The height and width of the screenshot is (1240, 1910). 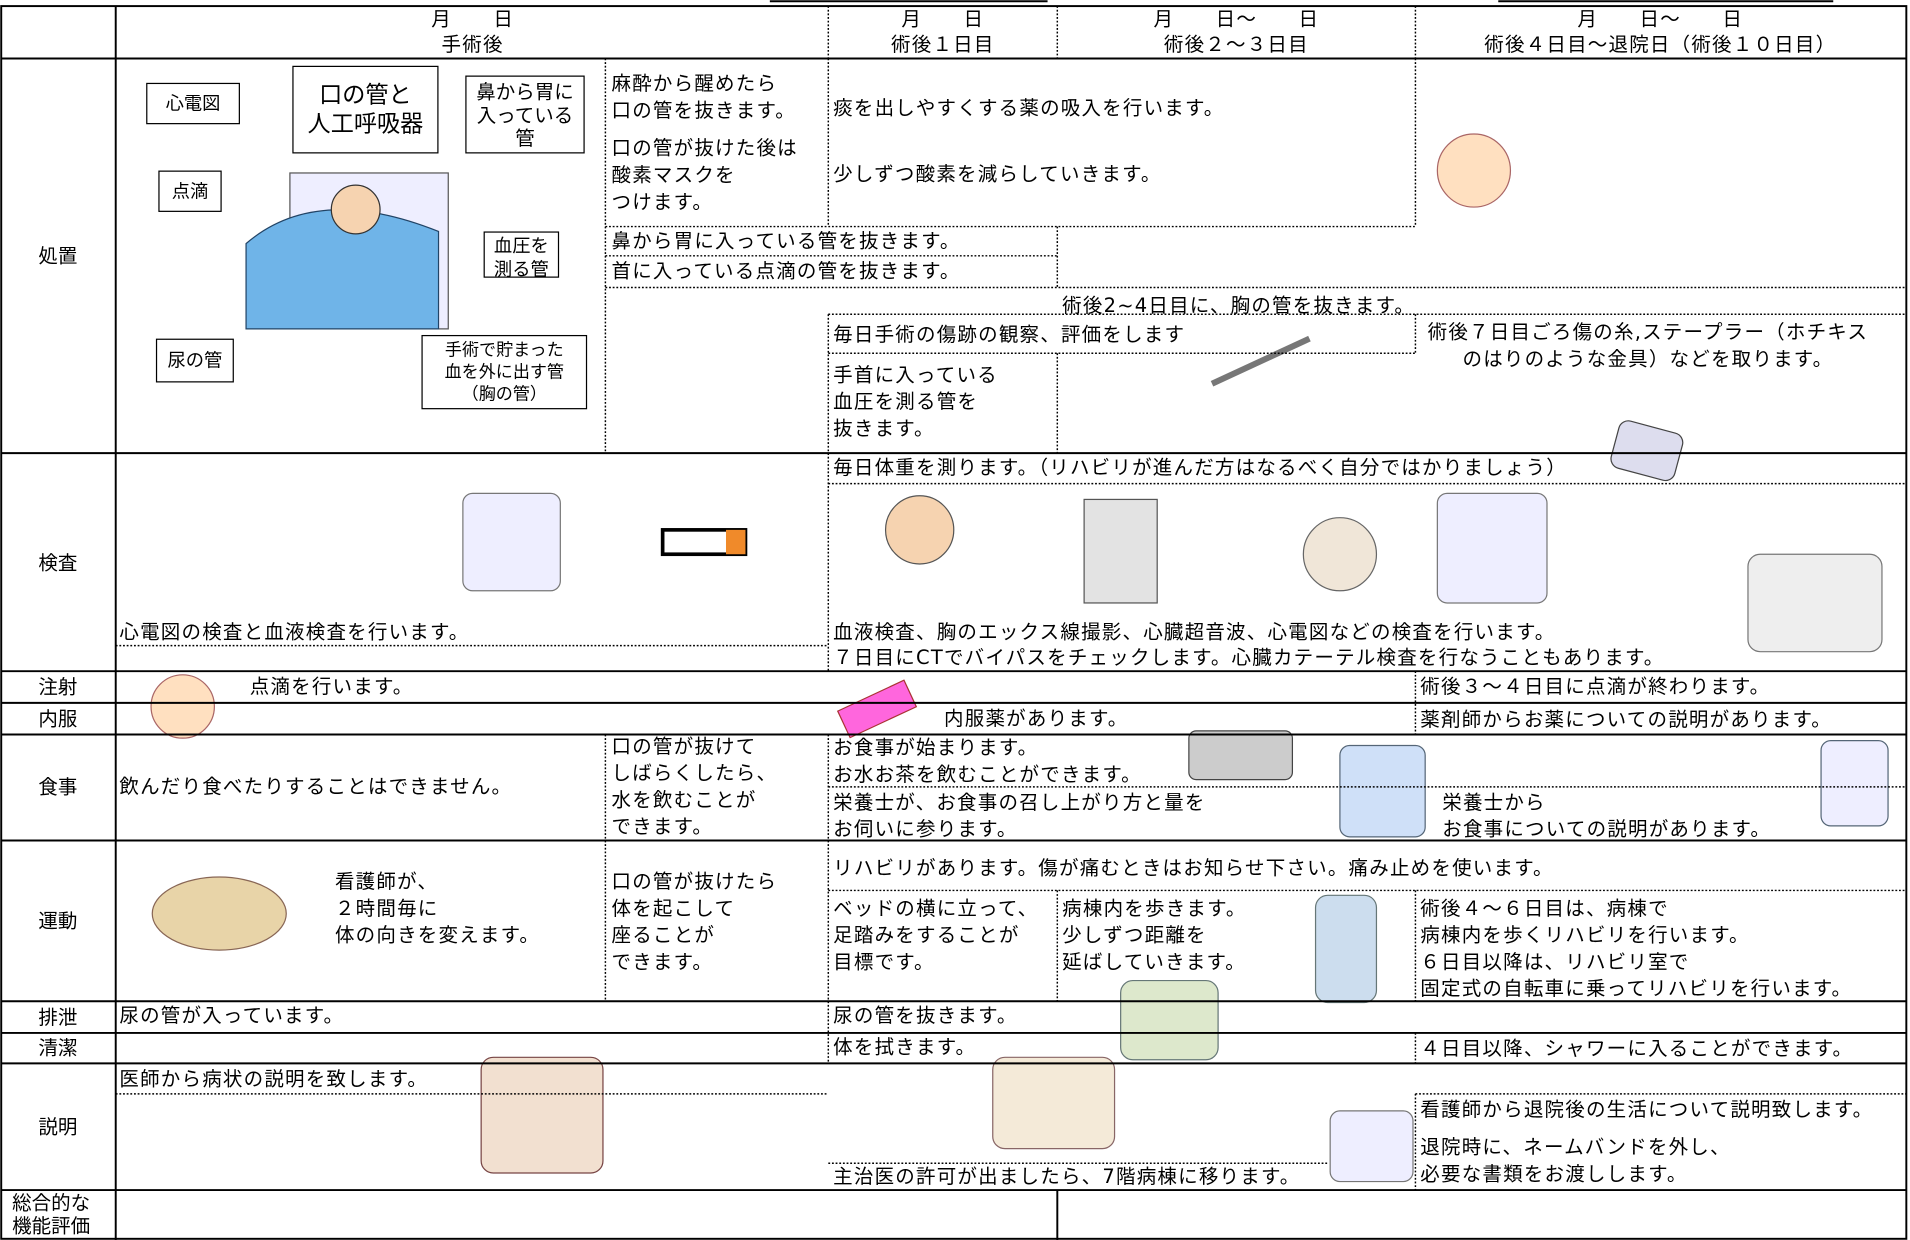 I want to click on cell-text: 口の管が抜けたら 体を起こして 座ることが できます。, so click(x=694, y=921).